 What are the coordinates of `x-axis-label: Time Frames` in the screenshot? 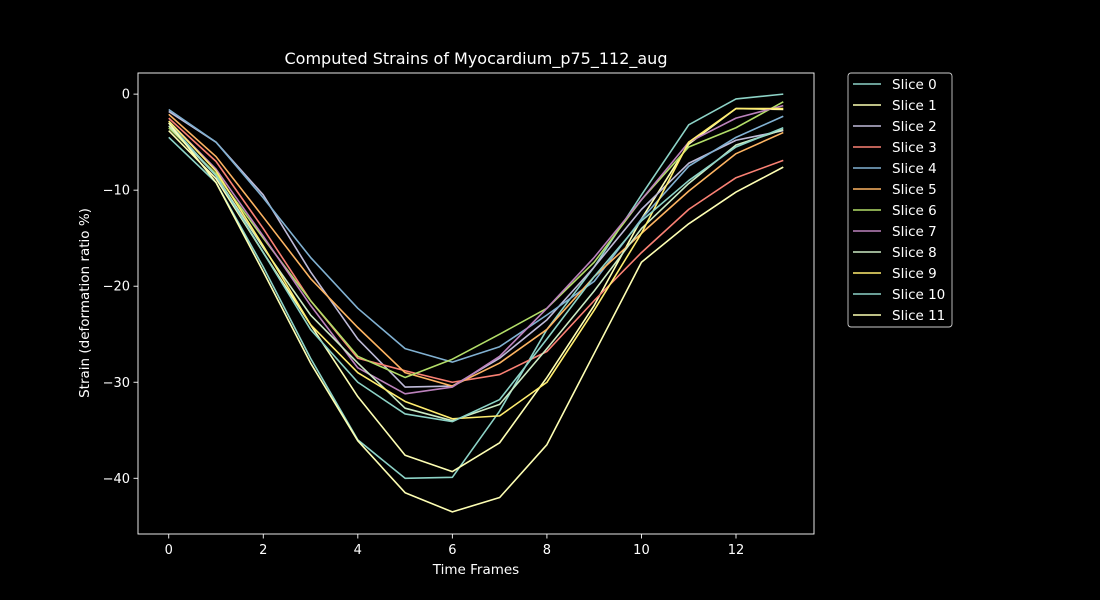 It's located at (475, 570).